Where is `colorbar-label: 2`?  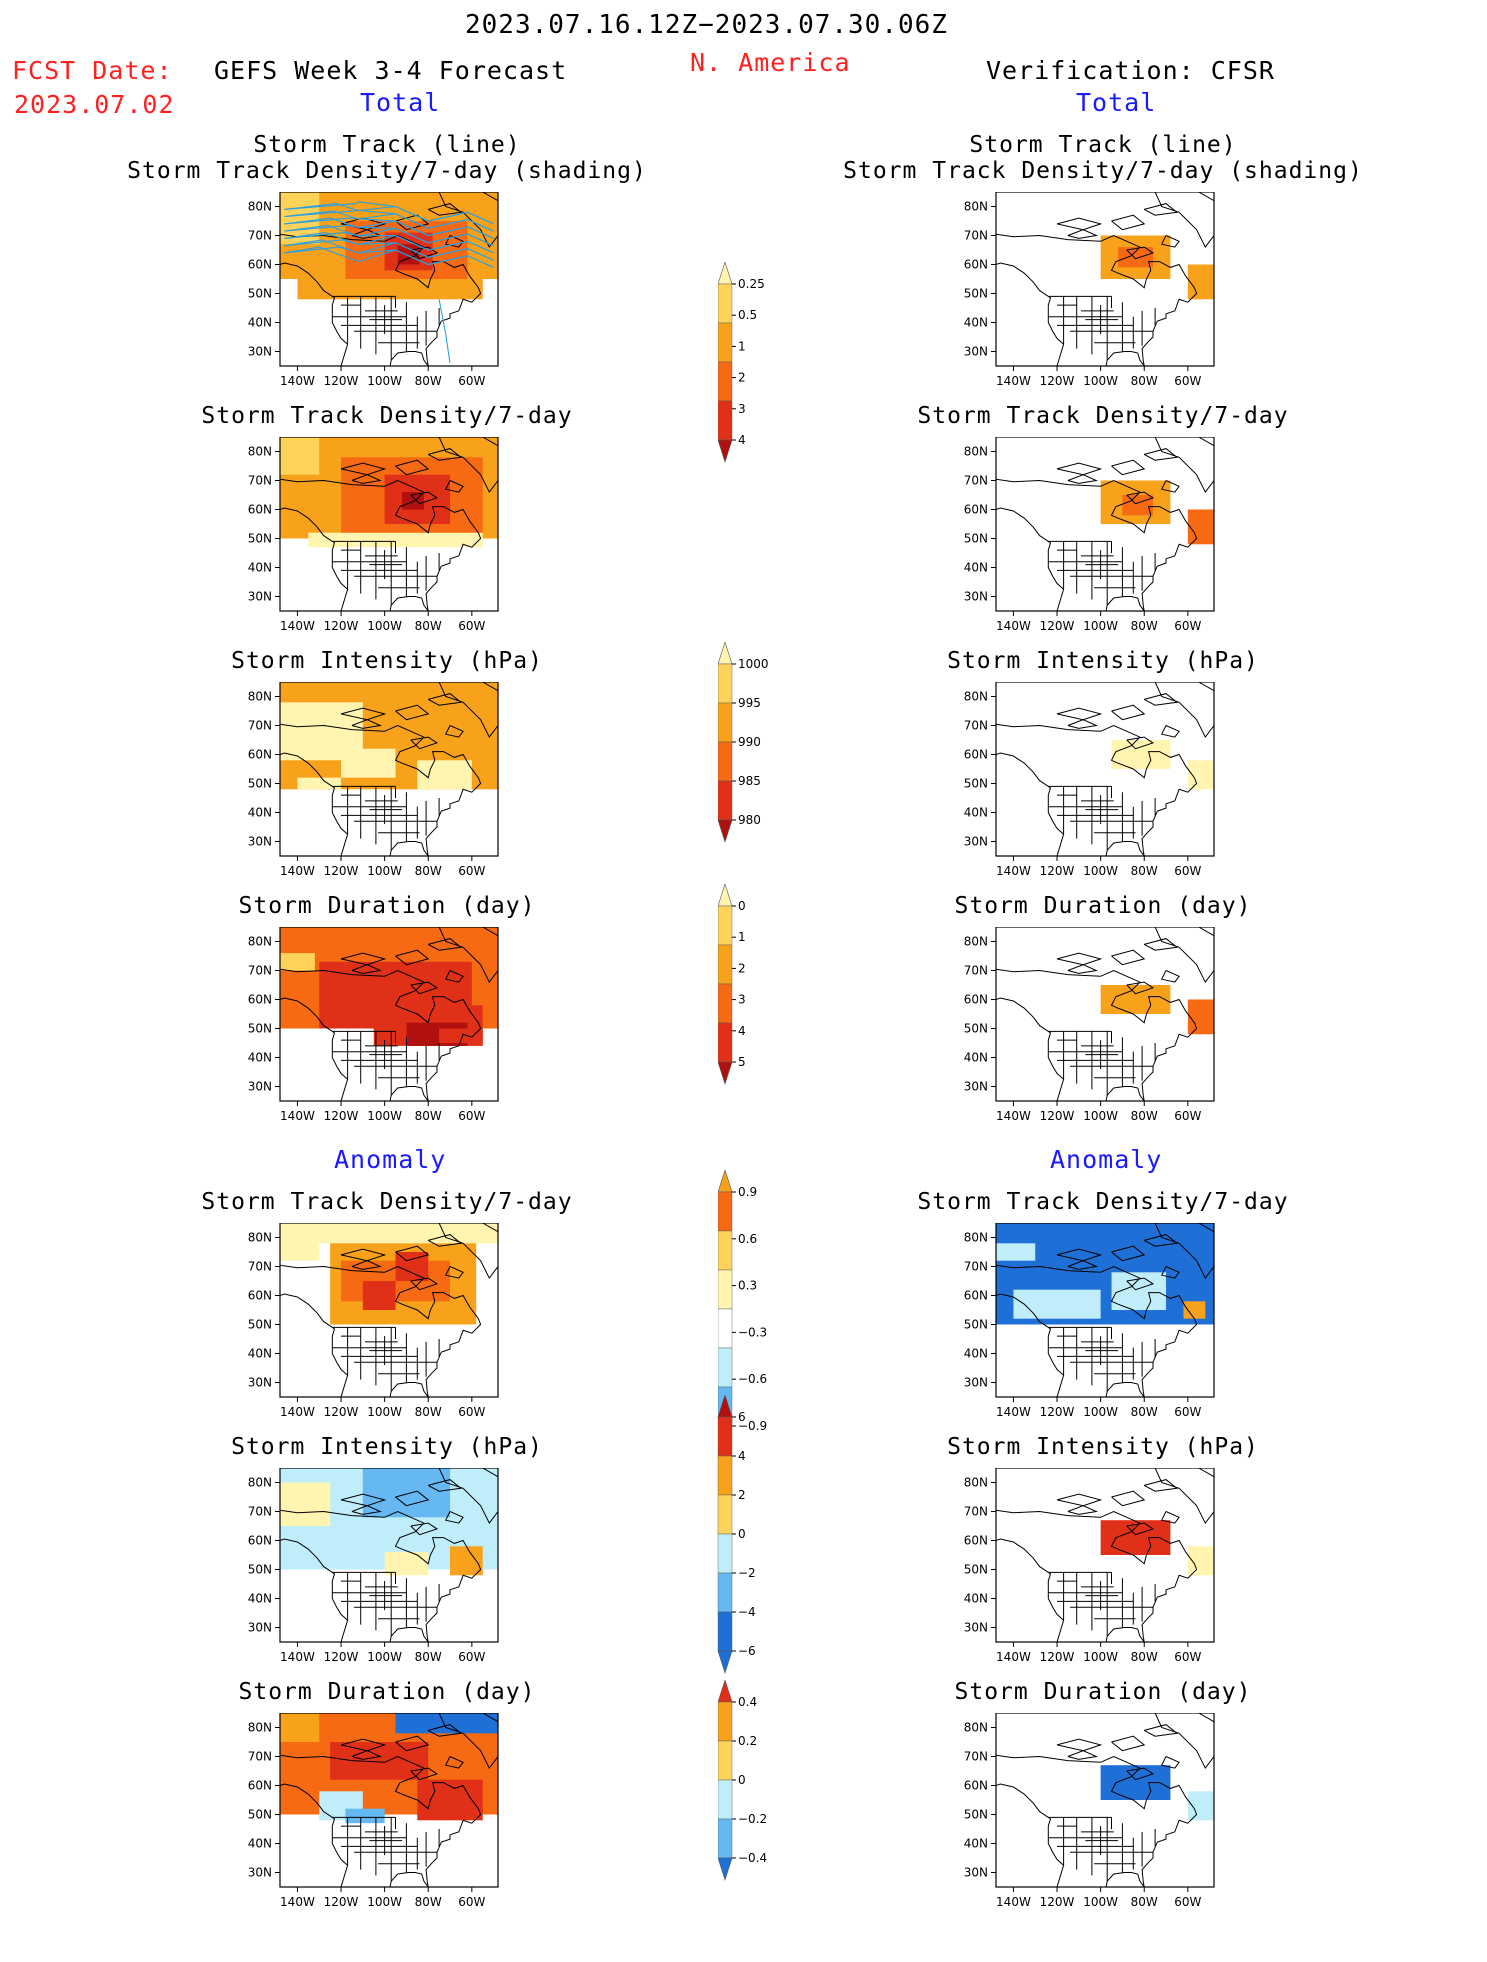
colorbar-label: 2 is located at coordinates (742, 378).